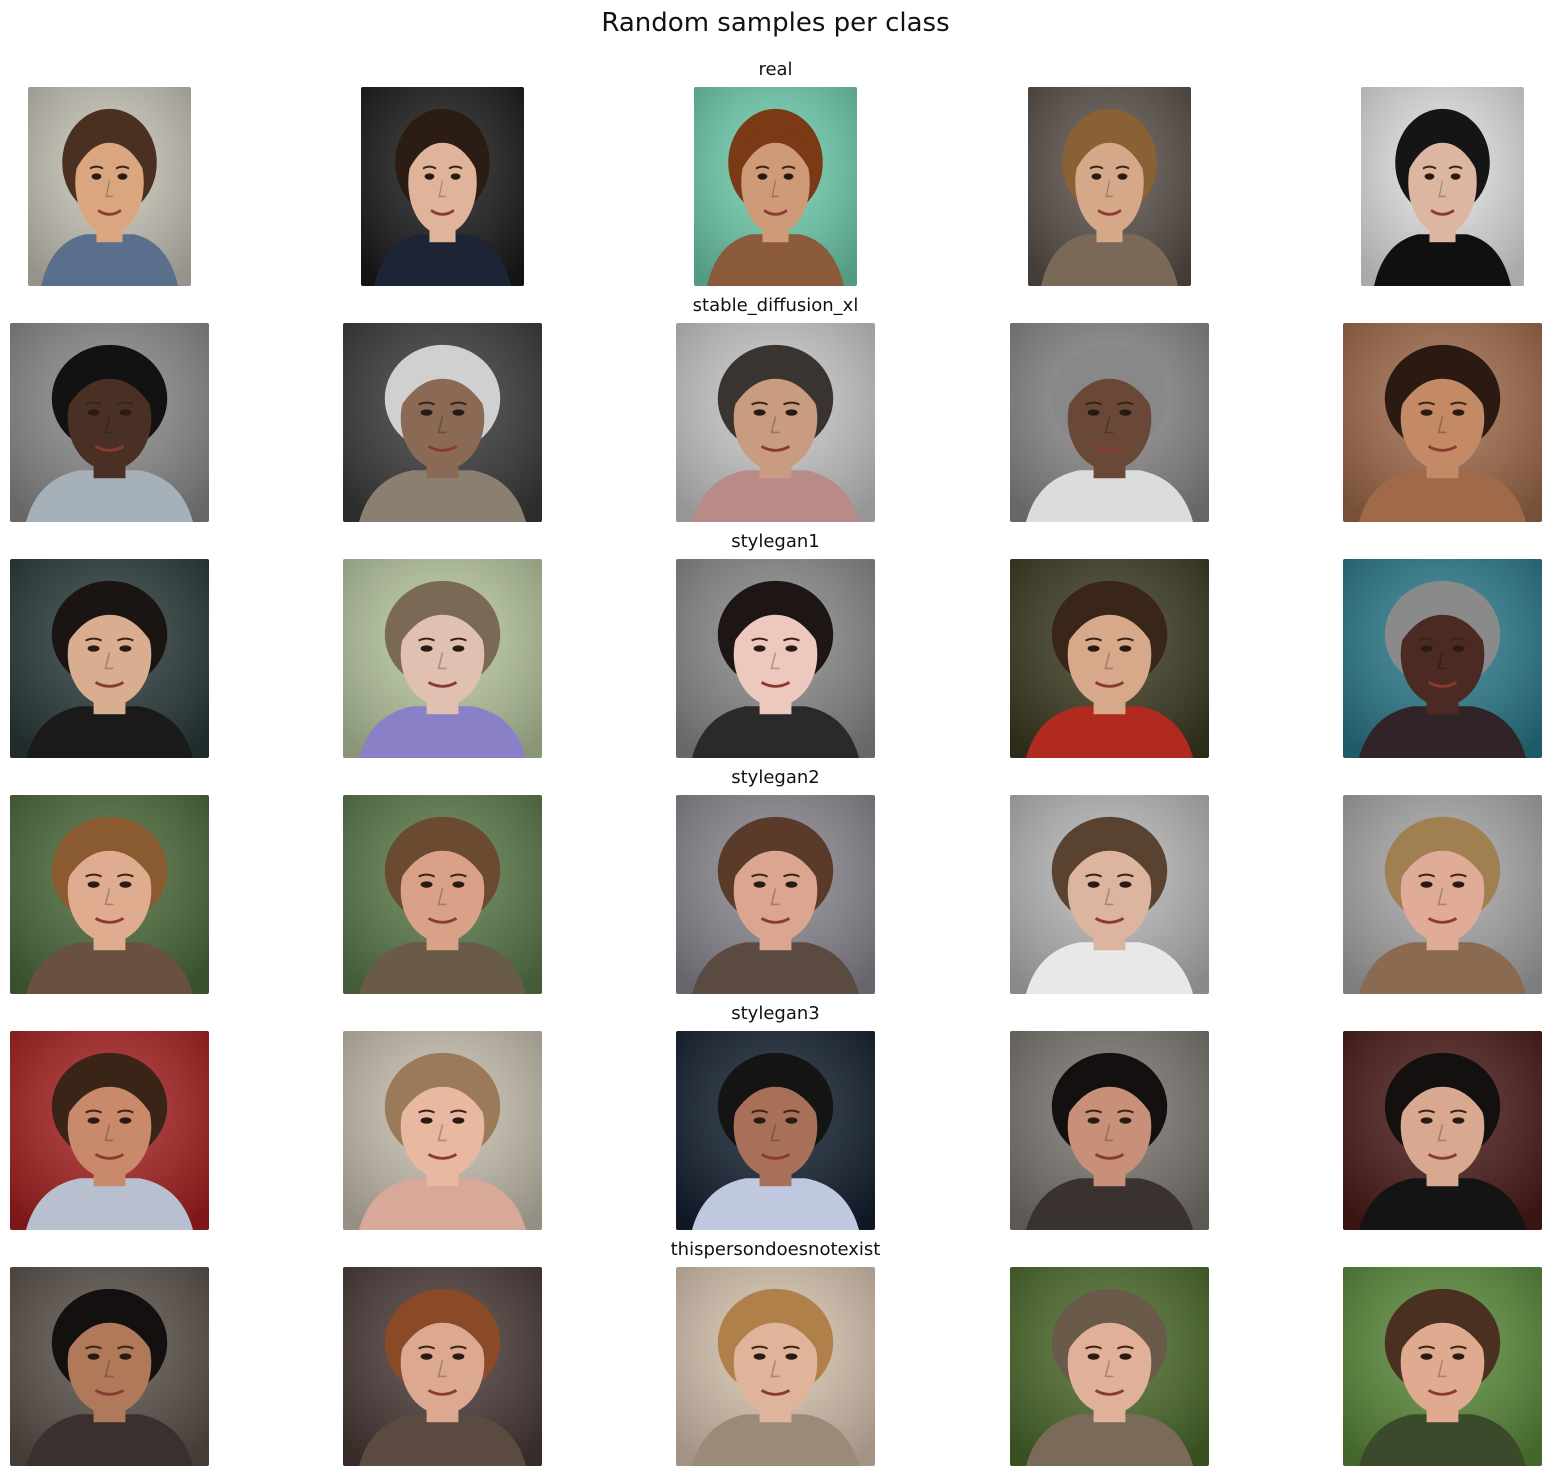 The image size is (1551, 1475). Describe the element at coordinates (775, 541) in the screenshot. I see `class-label: stylegan1` at that location.